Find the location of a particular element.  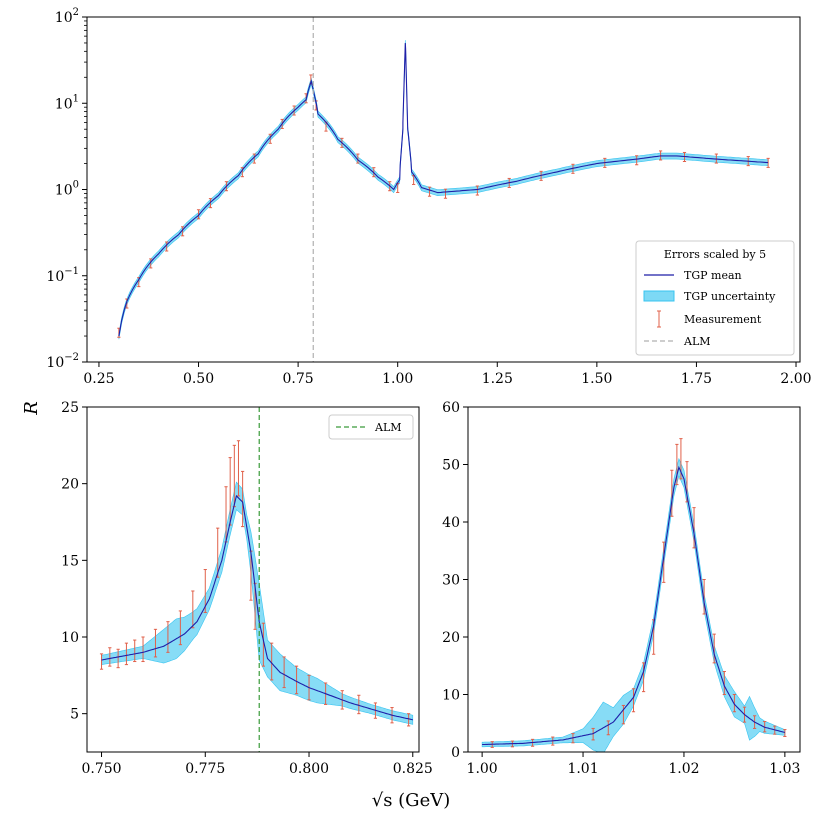

bl-mean-path is located at coordinates (257, 607).